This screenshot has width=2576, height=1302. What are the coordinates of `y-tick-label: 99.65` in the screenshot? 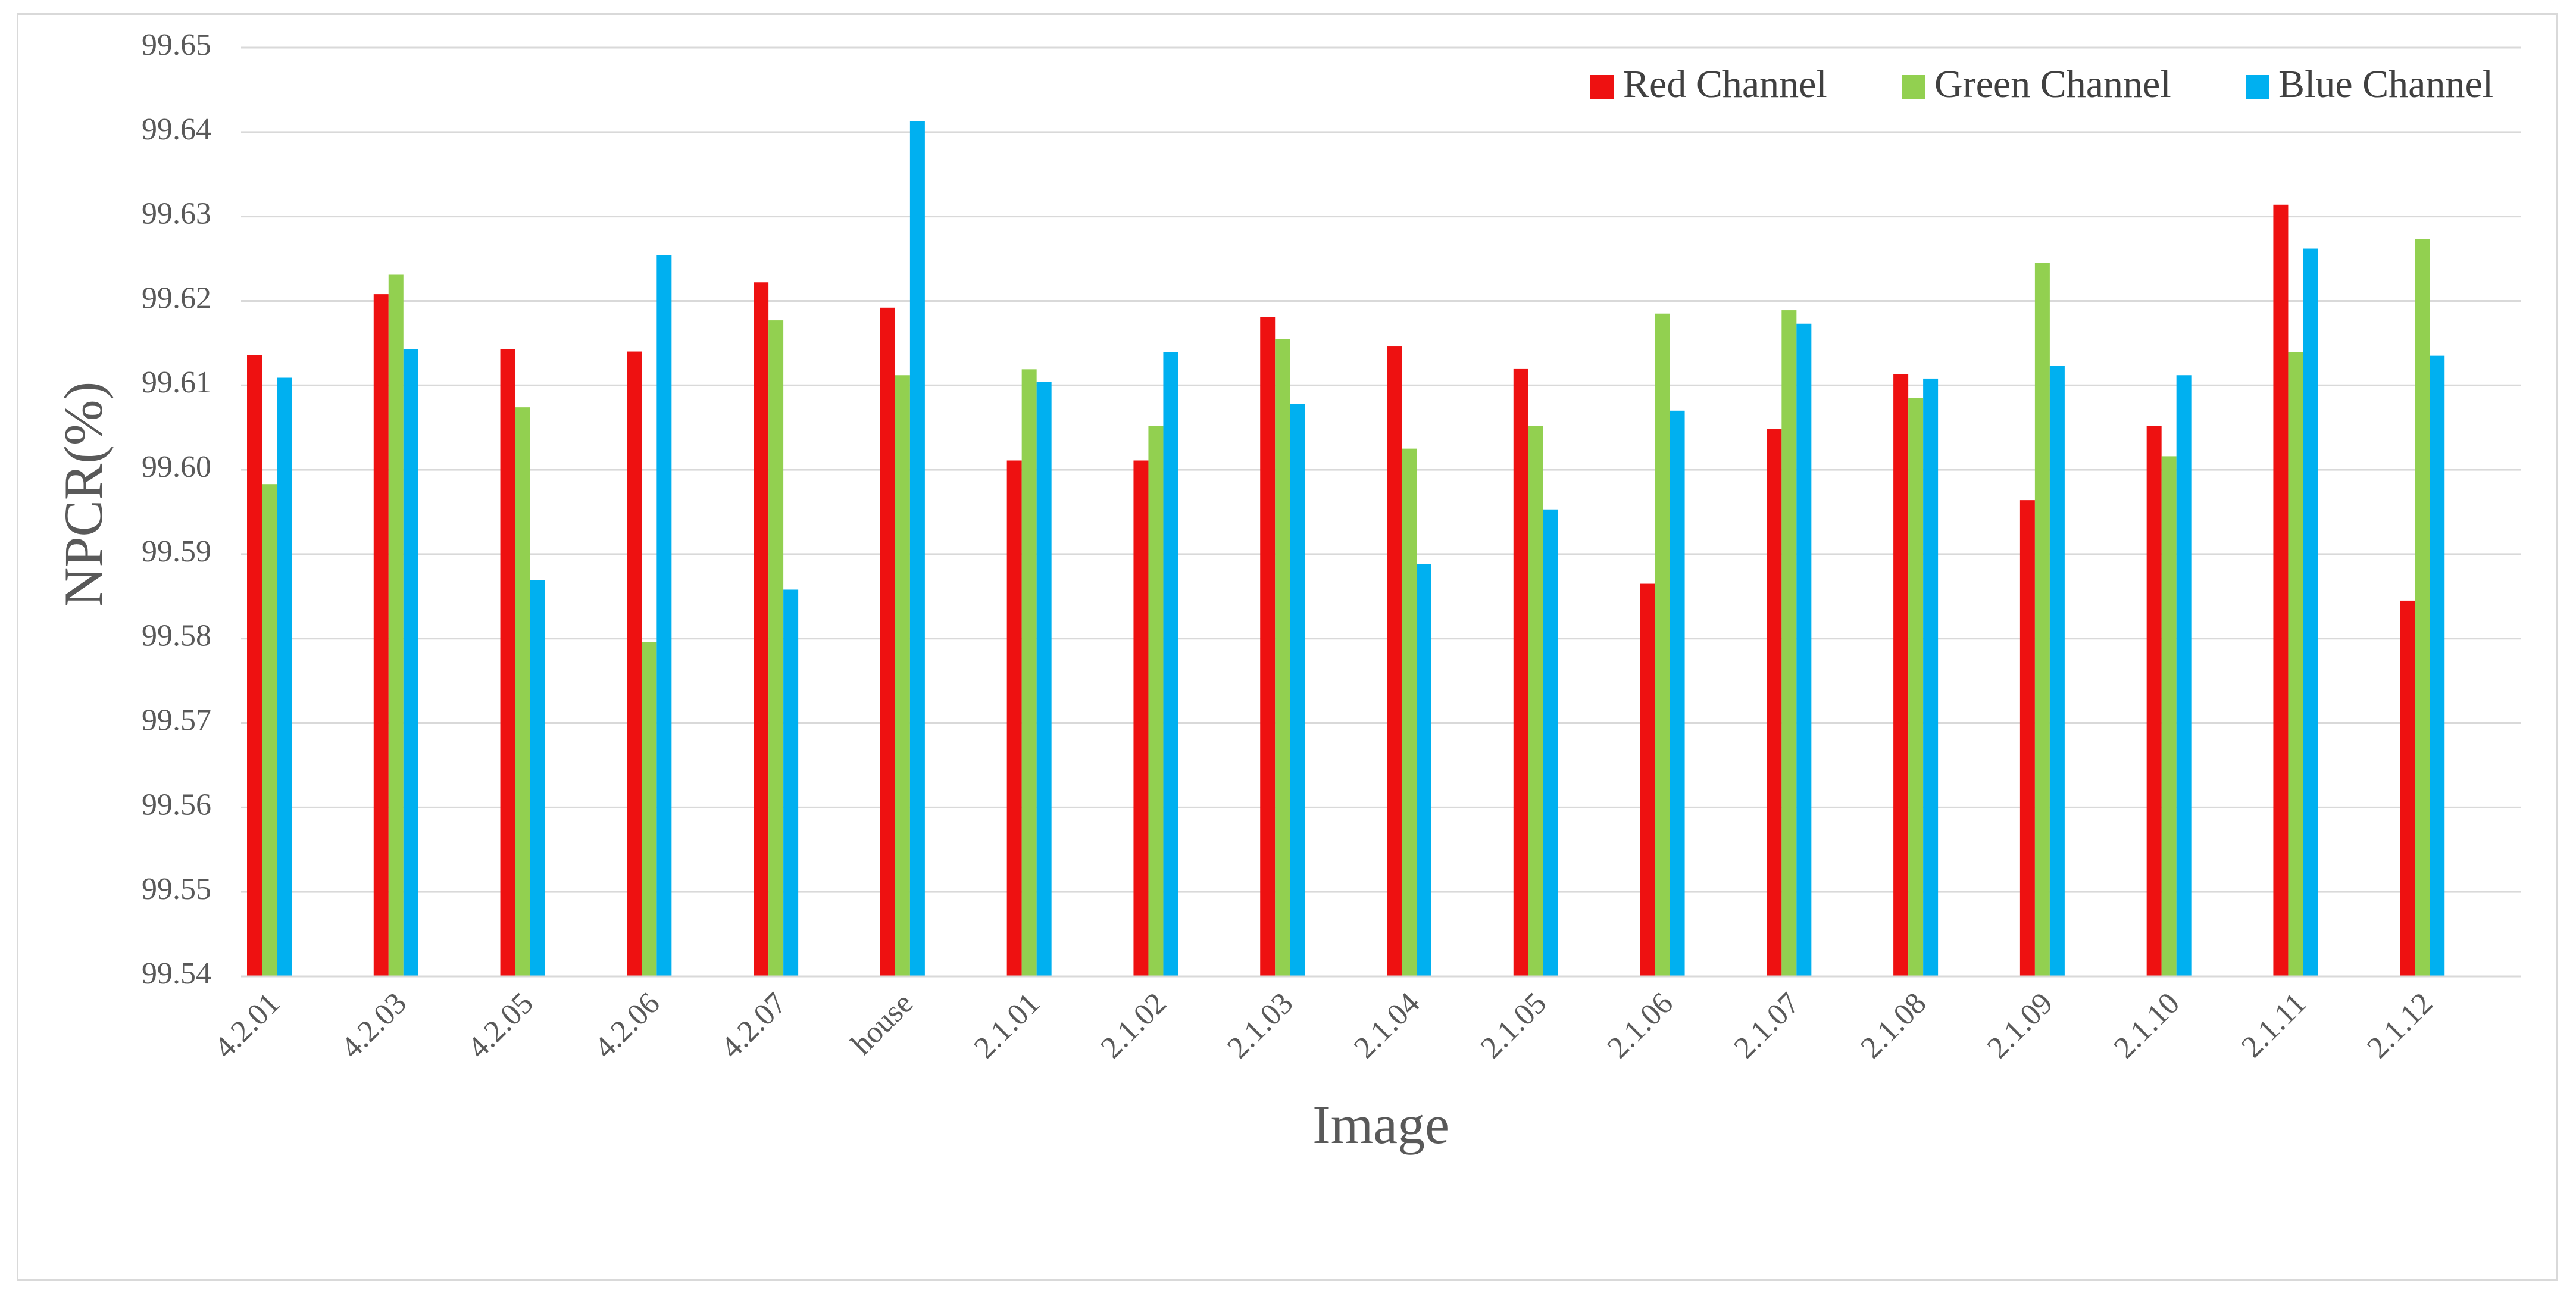 It's located at (176, 45).